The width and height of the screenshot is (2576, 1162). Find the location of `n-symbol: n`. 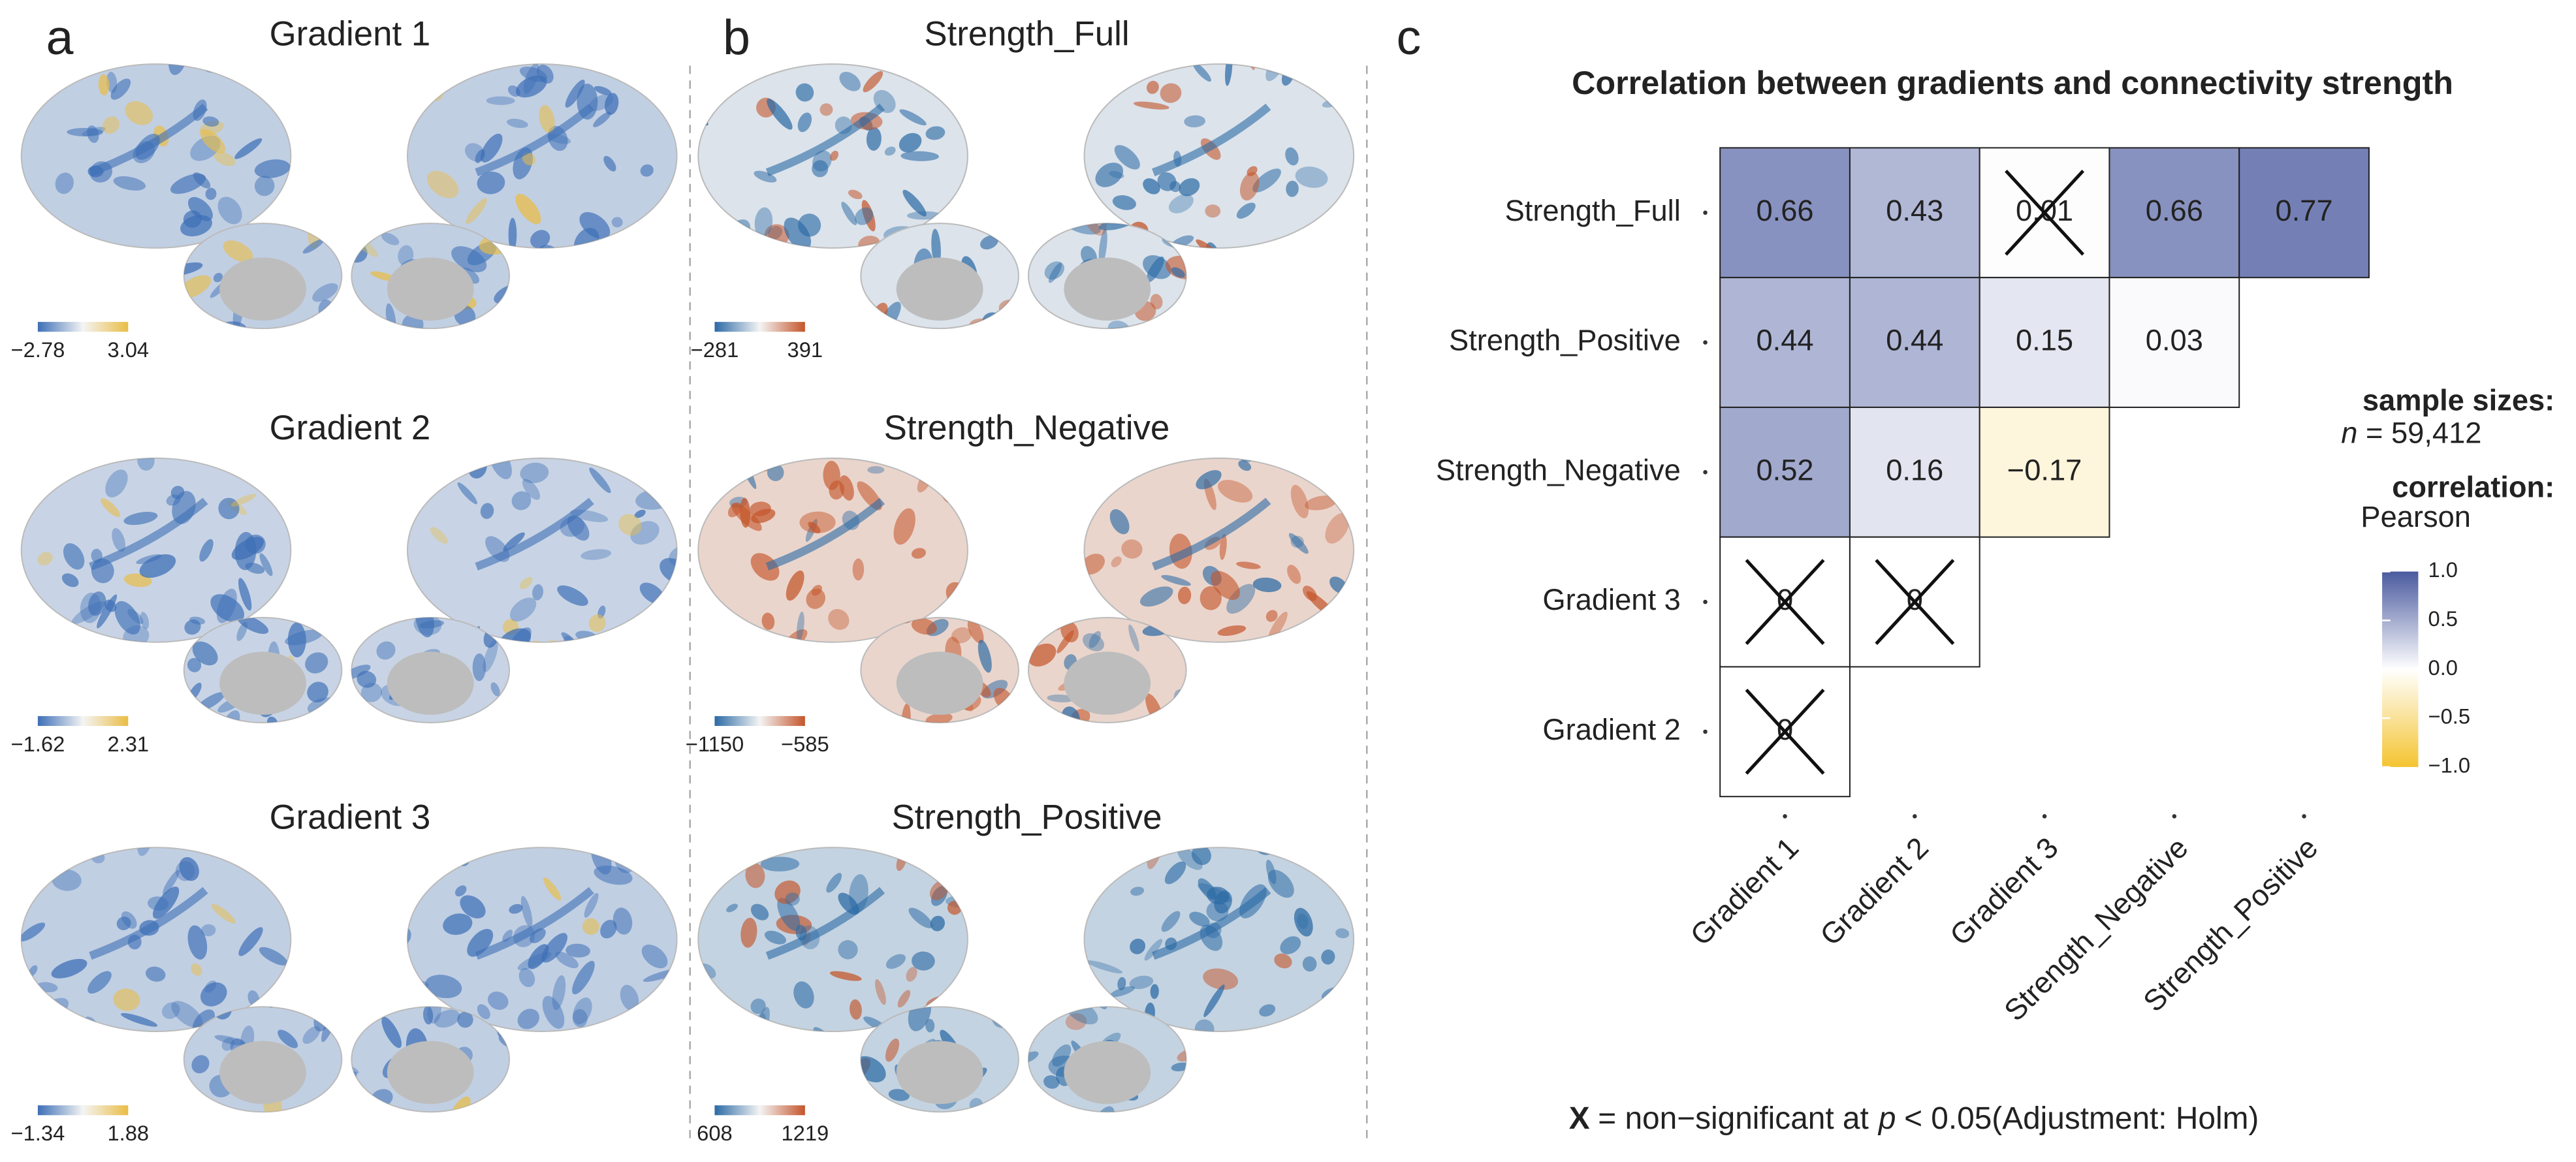

n-symbol: n is located at coordinates (2349, 433).